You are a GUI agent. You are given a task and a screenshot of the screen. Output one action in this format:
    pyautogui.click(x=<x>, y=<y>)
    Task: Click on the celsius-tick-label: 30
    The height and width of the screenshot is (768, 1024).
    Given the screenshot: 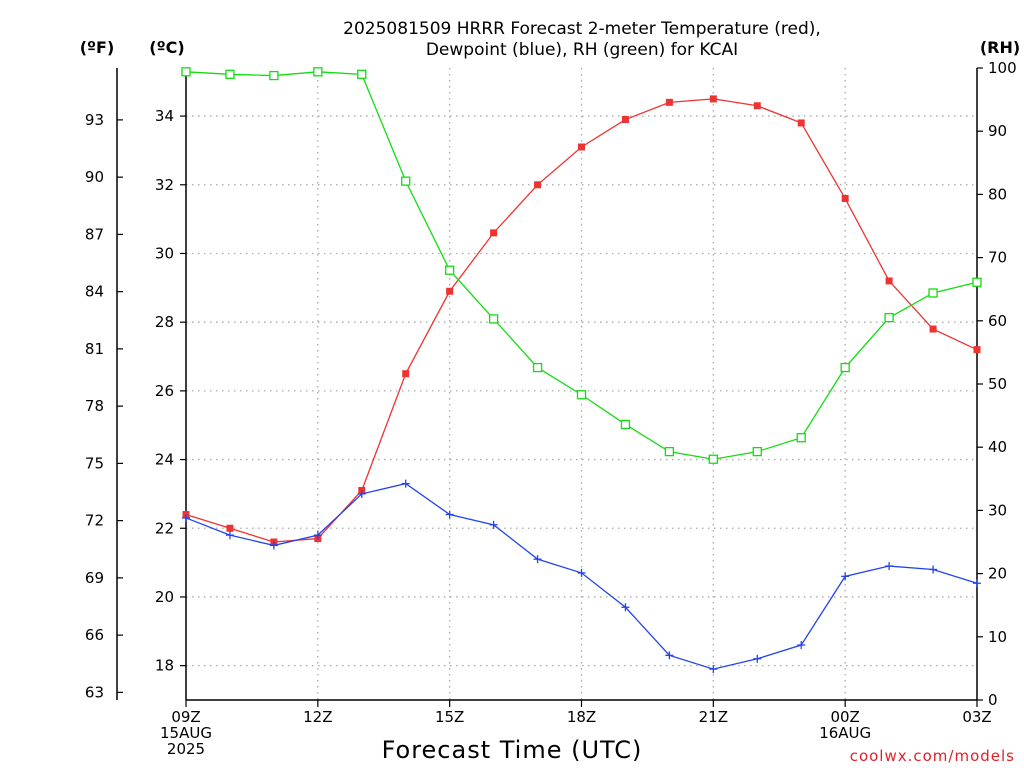 What is the action you would take?
    pyautogui.click(x=164, y=253)
    